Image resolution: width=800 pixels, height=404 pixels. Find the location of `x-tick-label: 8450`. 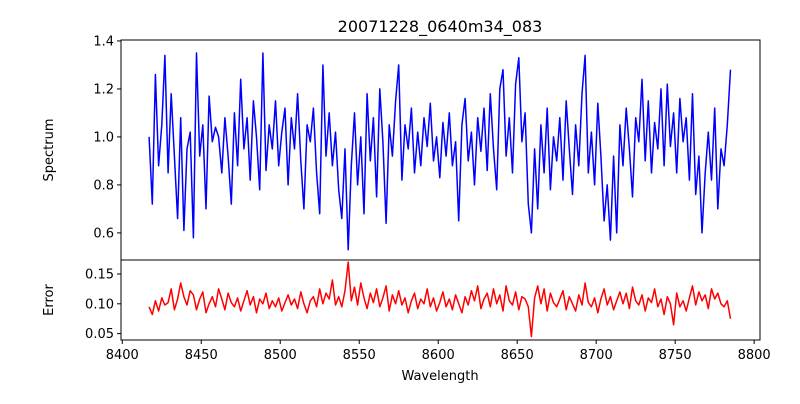

x-tick-label: 8450 is located at coordinates (201, 355).